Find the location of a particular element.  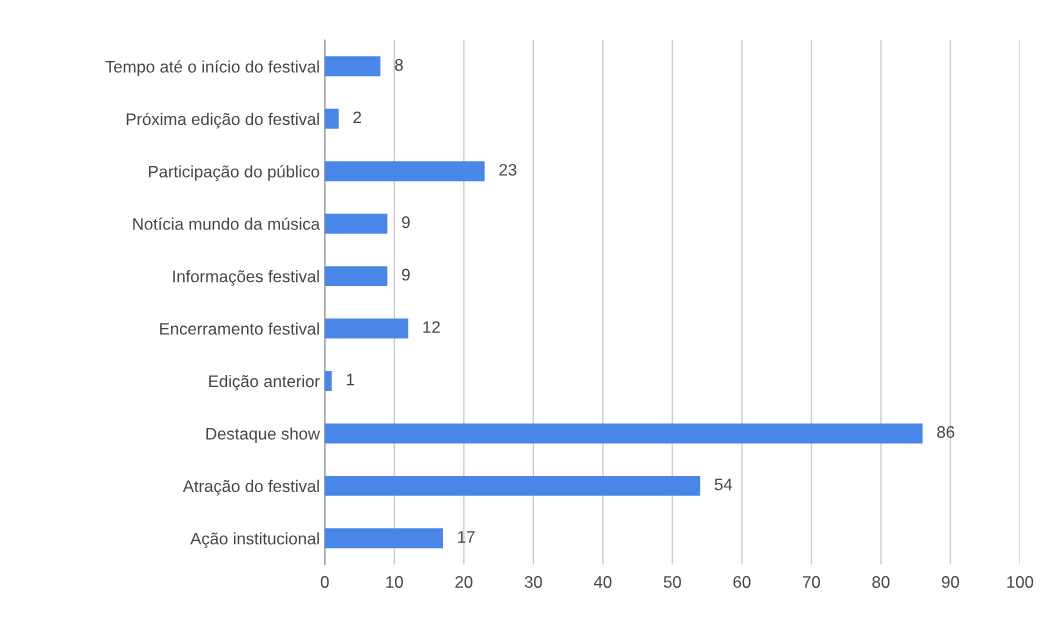

y-tick-label: Edição anterior is located at coordinates (264, 382).